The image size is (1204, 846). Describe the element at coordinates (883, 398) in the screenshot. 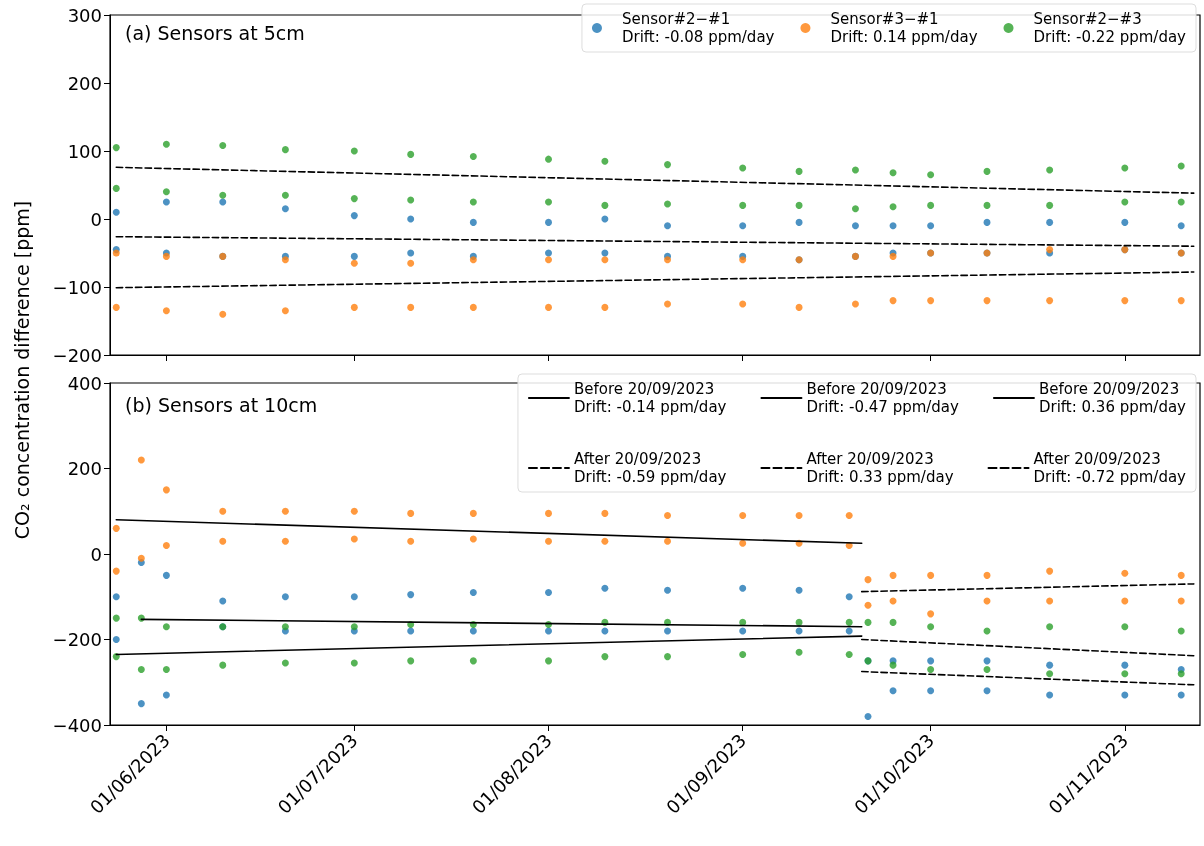

I see `legend-label: Before 20/09/2023 Drift: -0.47 ppm/day` at that location.